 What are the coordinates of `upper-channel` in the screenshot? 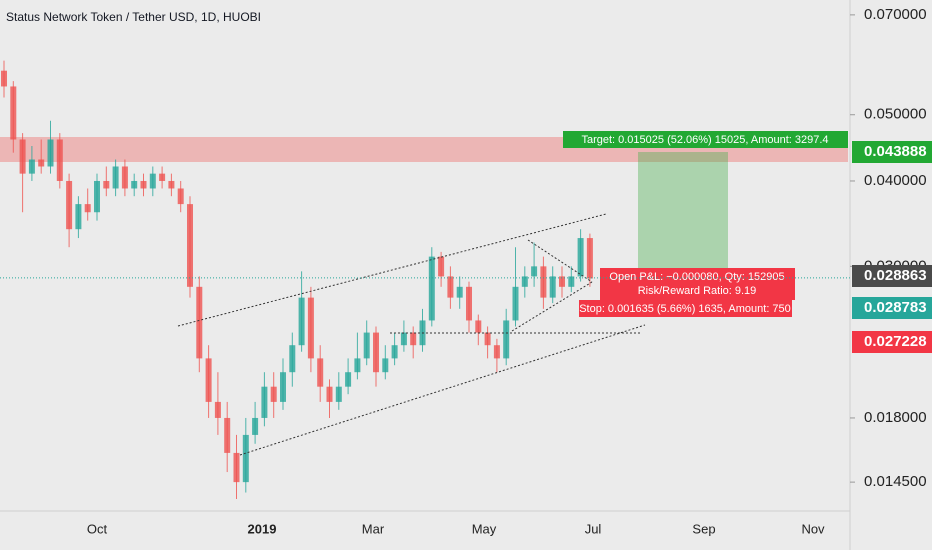 It's located at (392, 270).